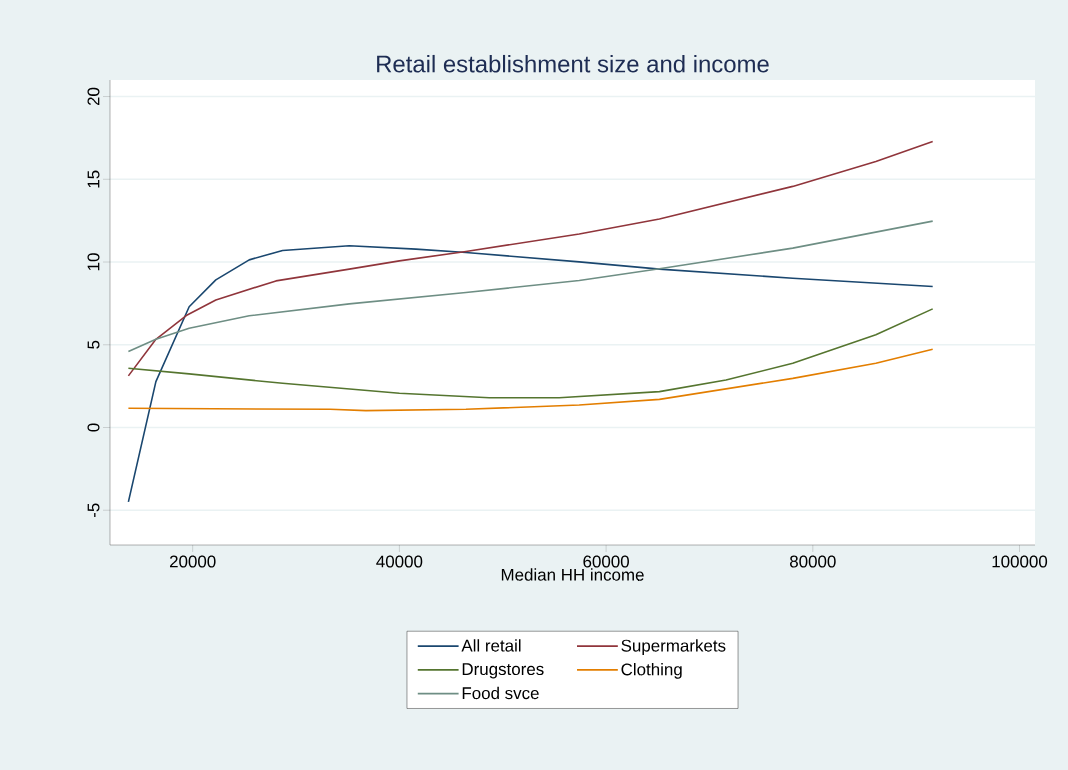 The height and width of the screenshot is (770, 1068). What do you see at coordinates (491, 645) in the screenshot?
I see `legend-label: All retail` at bounding box center [491, 645].